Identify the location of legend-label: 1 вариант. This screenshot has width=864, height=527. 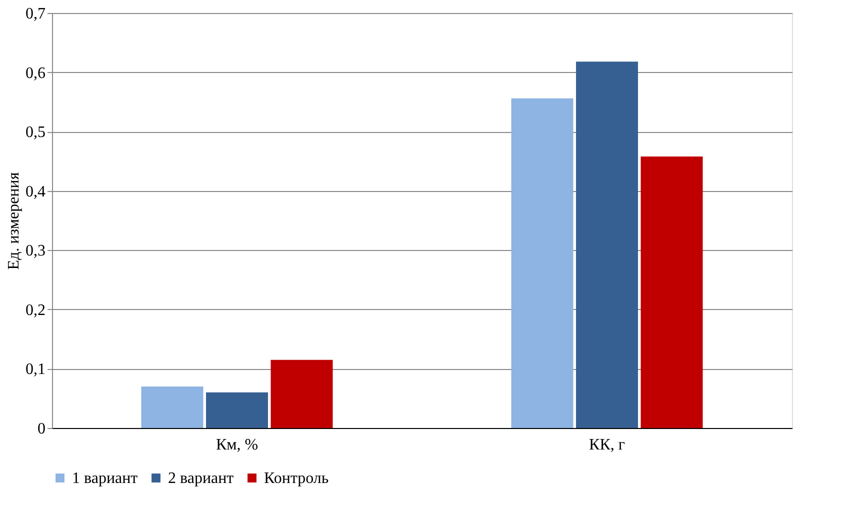
(105, 478).